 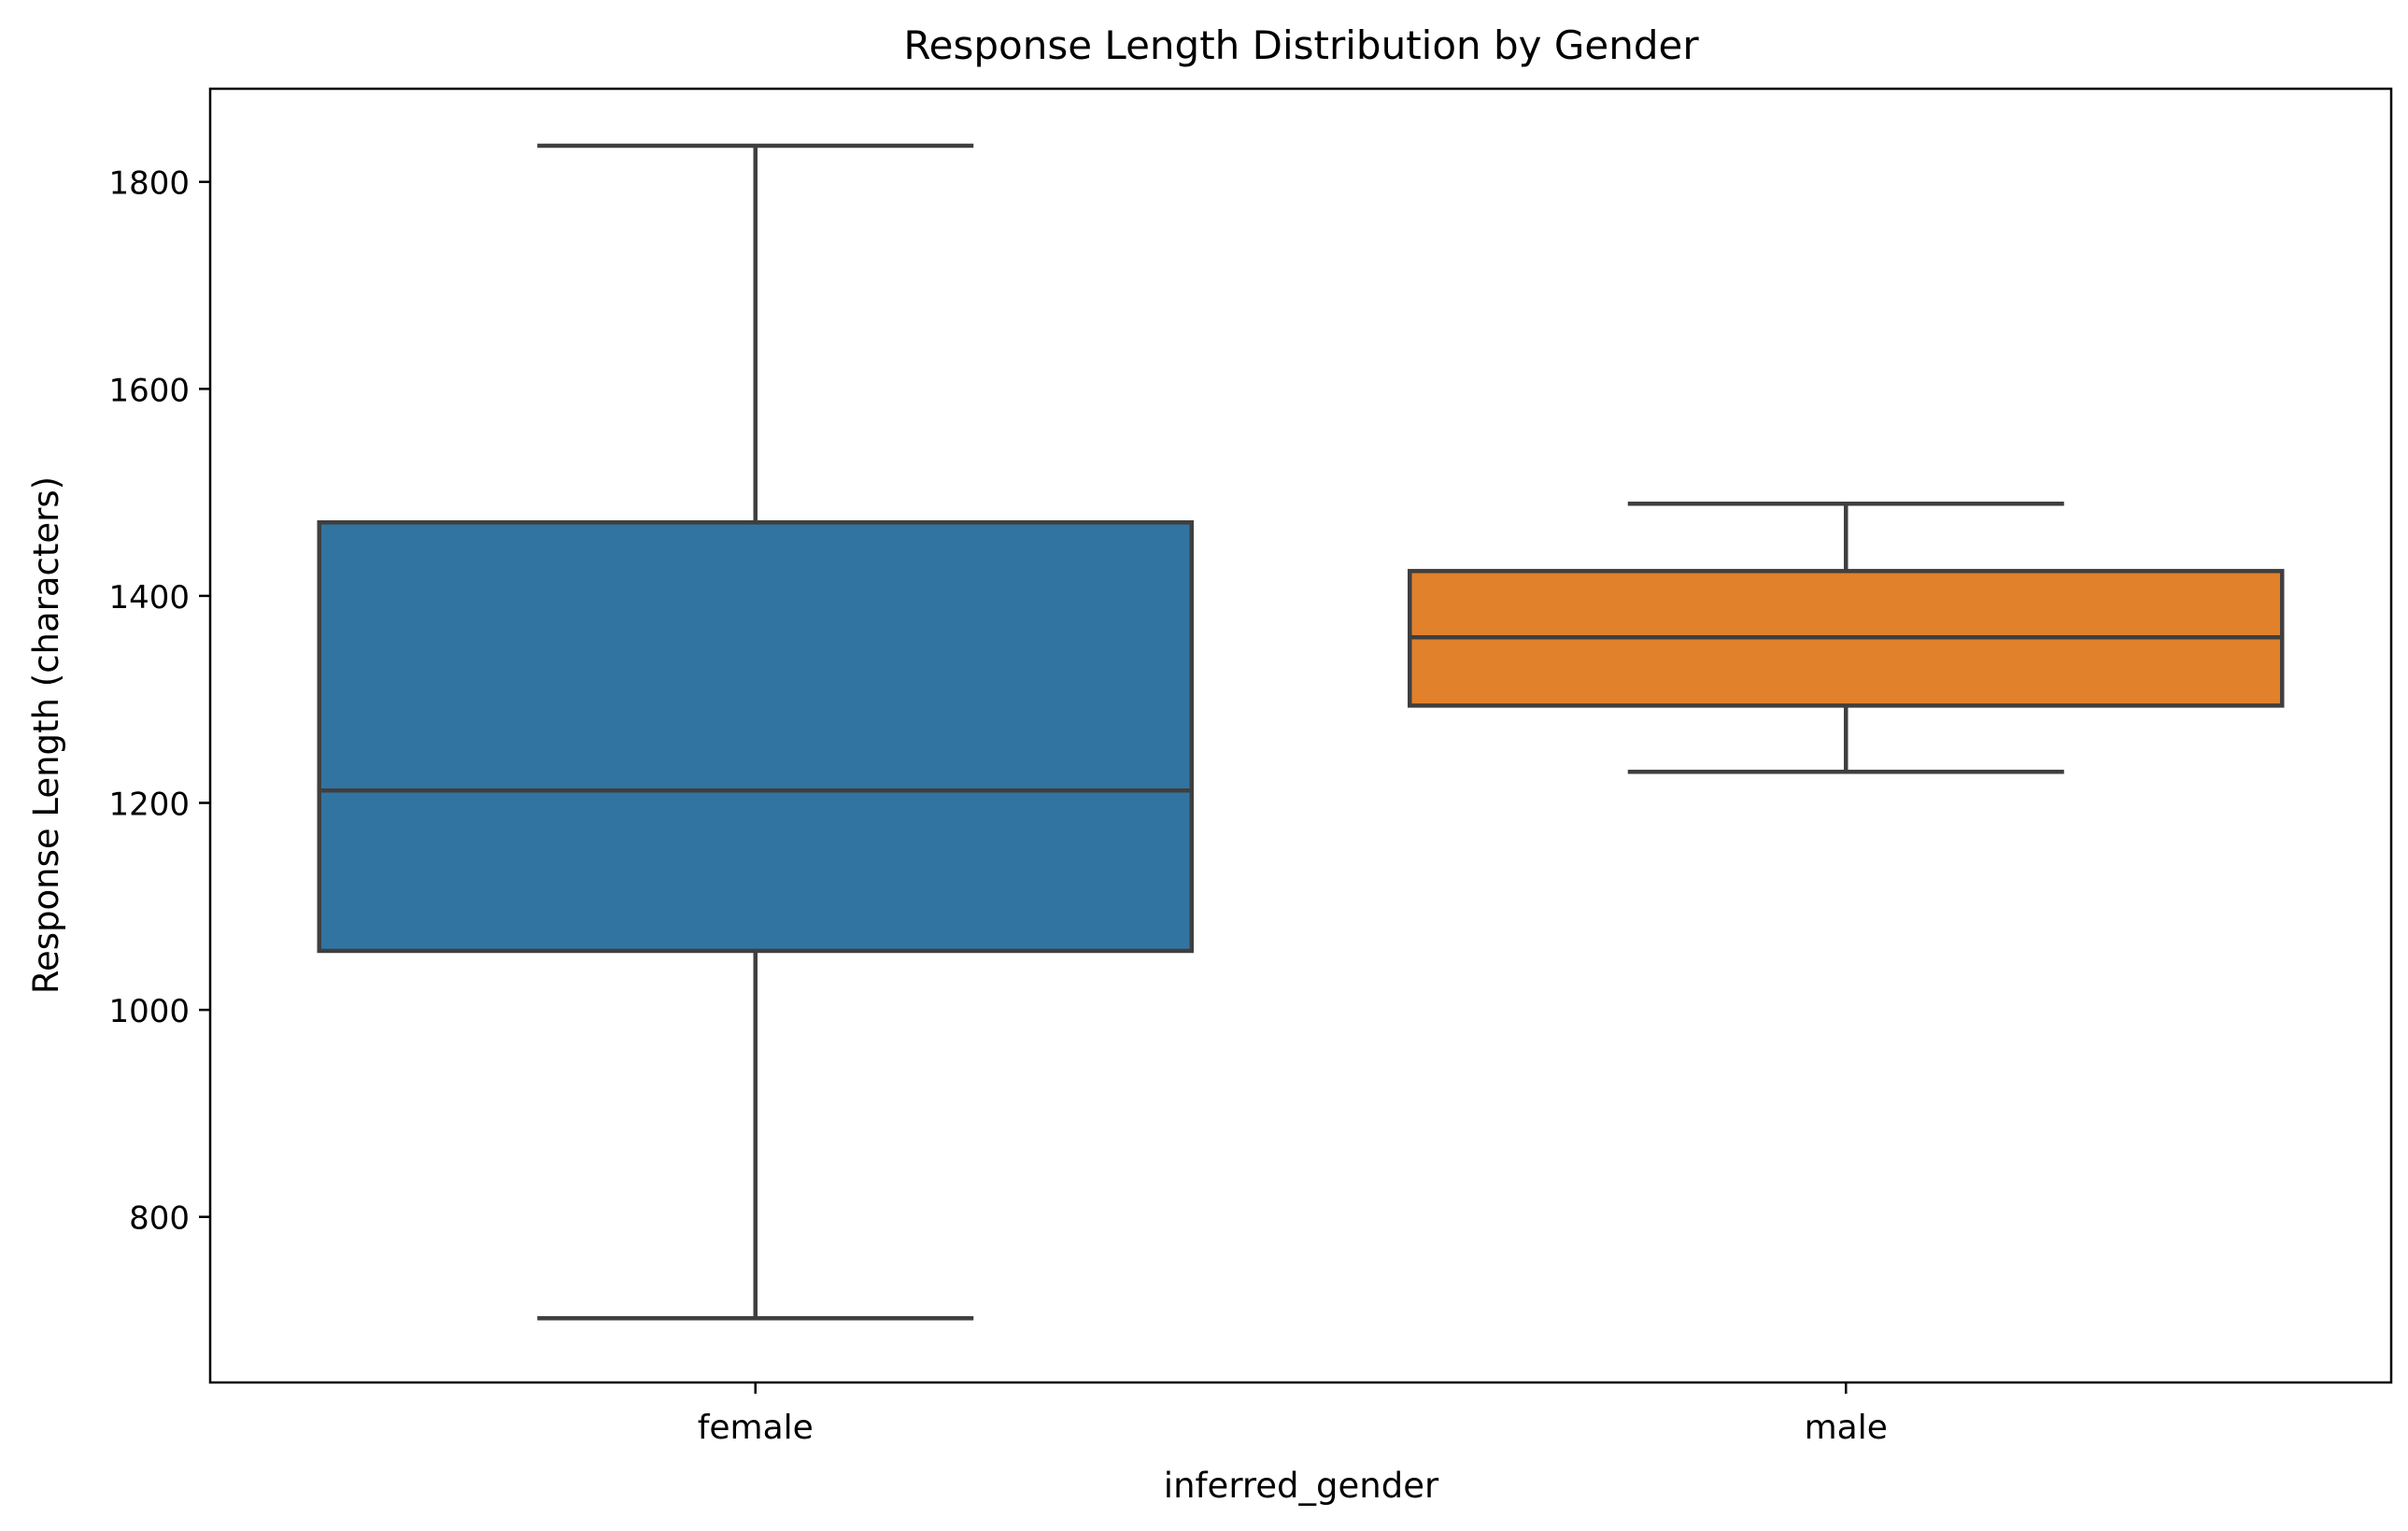 I want to click on y-tick-label-1200: 1200, so click(x=149, y=805).